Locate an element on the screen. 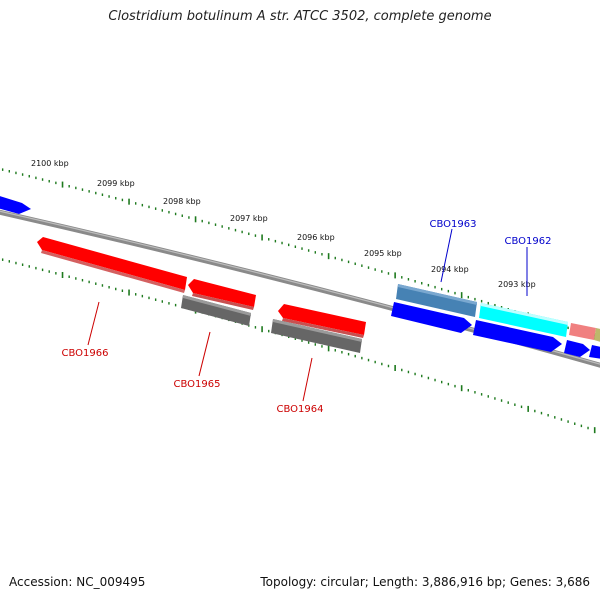 The height and width of the screenshot is (600, 600). gene-cbo1965-red-arrow is located at coordinates (222, 294).